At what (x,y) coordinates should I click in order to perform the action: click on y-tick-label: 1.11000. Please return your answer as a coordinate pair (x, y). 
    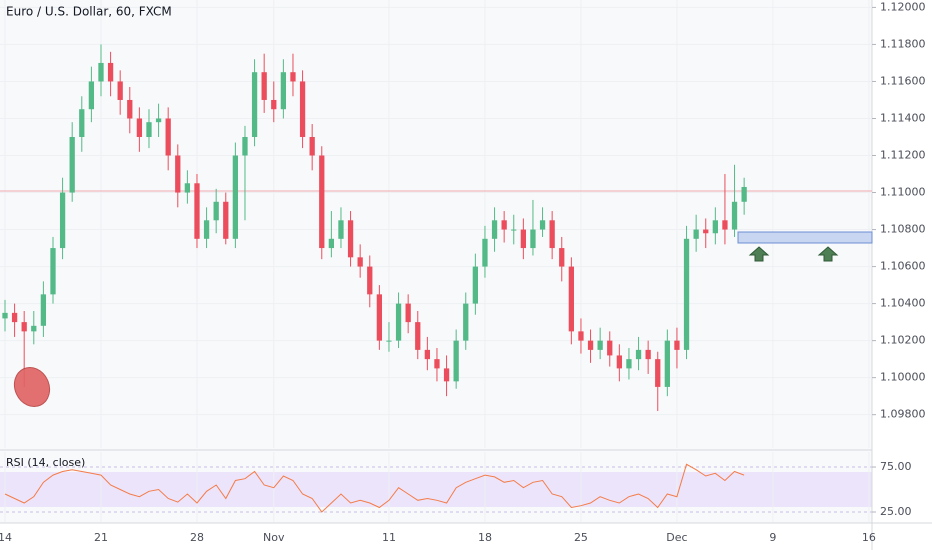
    Looking at the image, I should click on (903, 192).